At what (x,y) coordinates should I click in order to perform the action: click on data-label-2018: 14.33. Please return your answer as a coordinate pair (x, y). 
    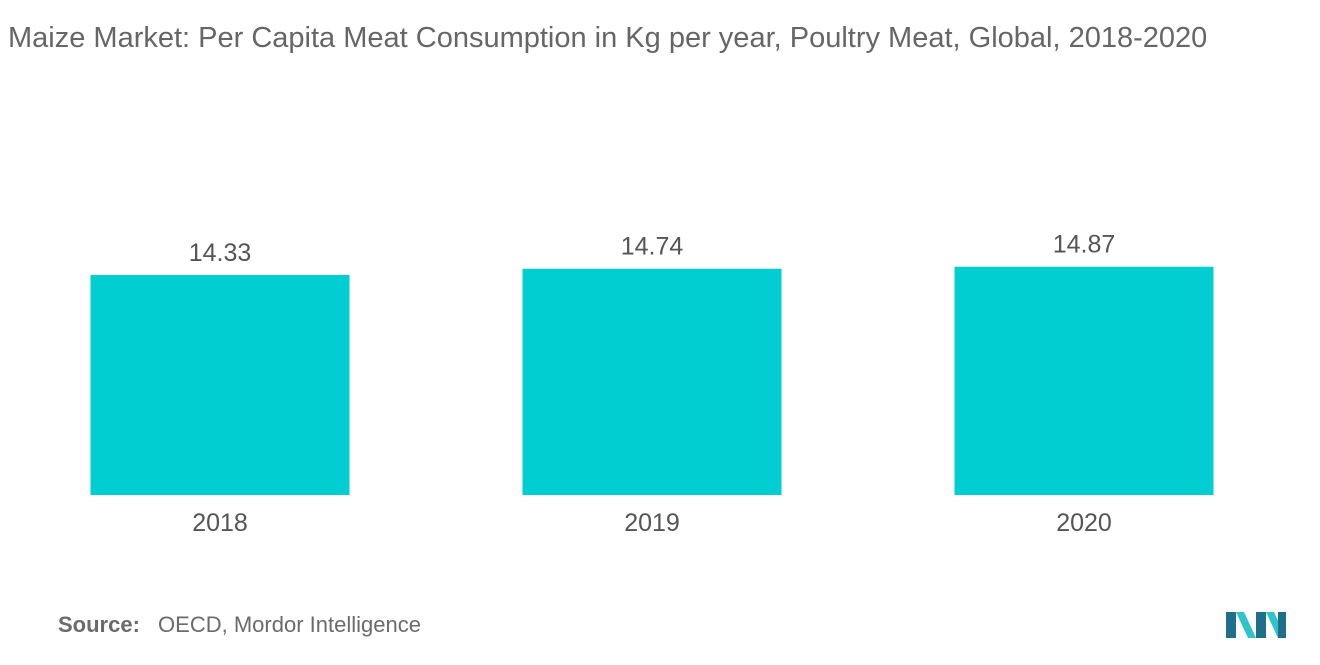
    Looking at the image, I should click on (220, 253).